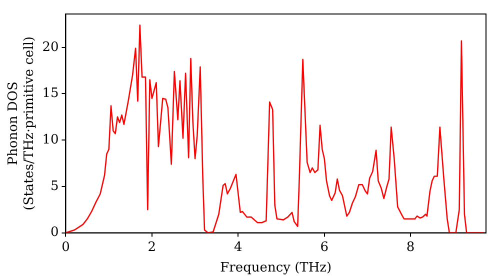 This screenshot has height=280, width=500. I want to click on x-axis-title: Frequency (THz), so click(276, 268).